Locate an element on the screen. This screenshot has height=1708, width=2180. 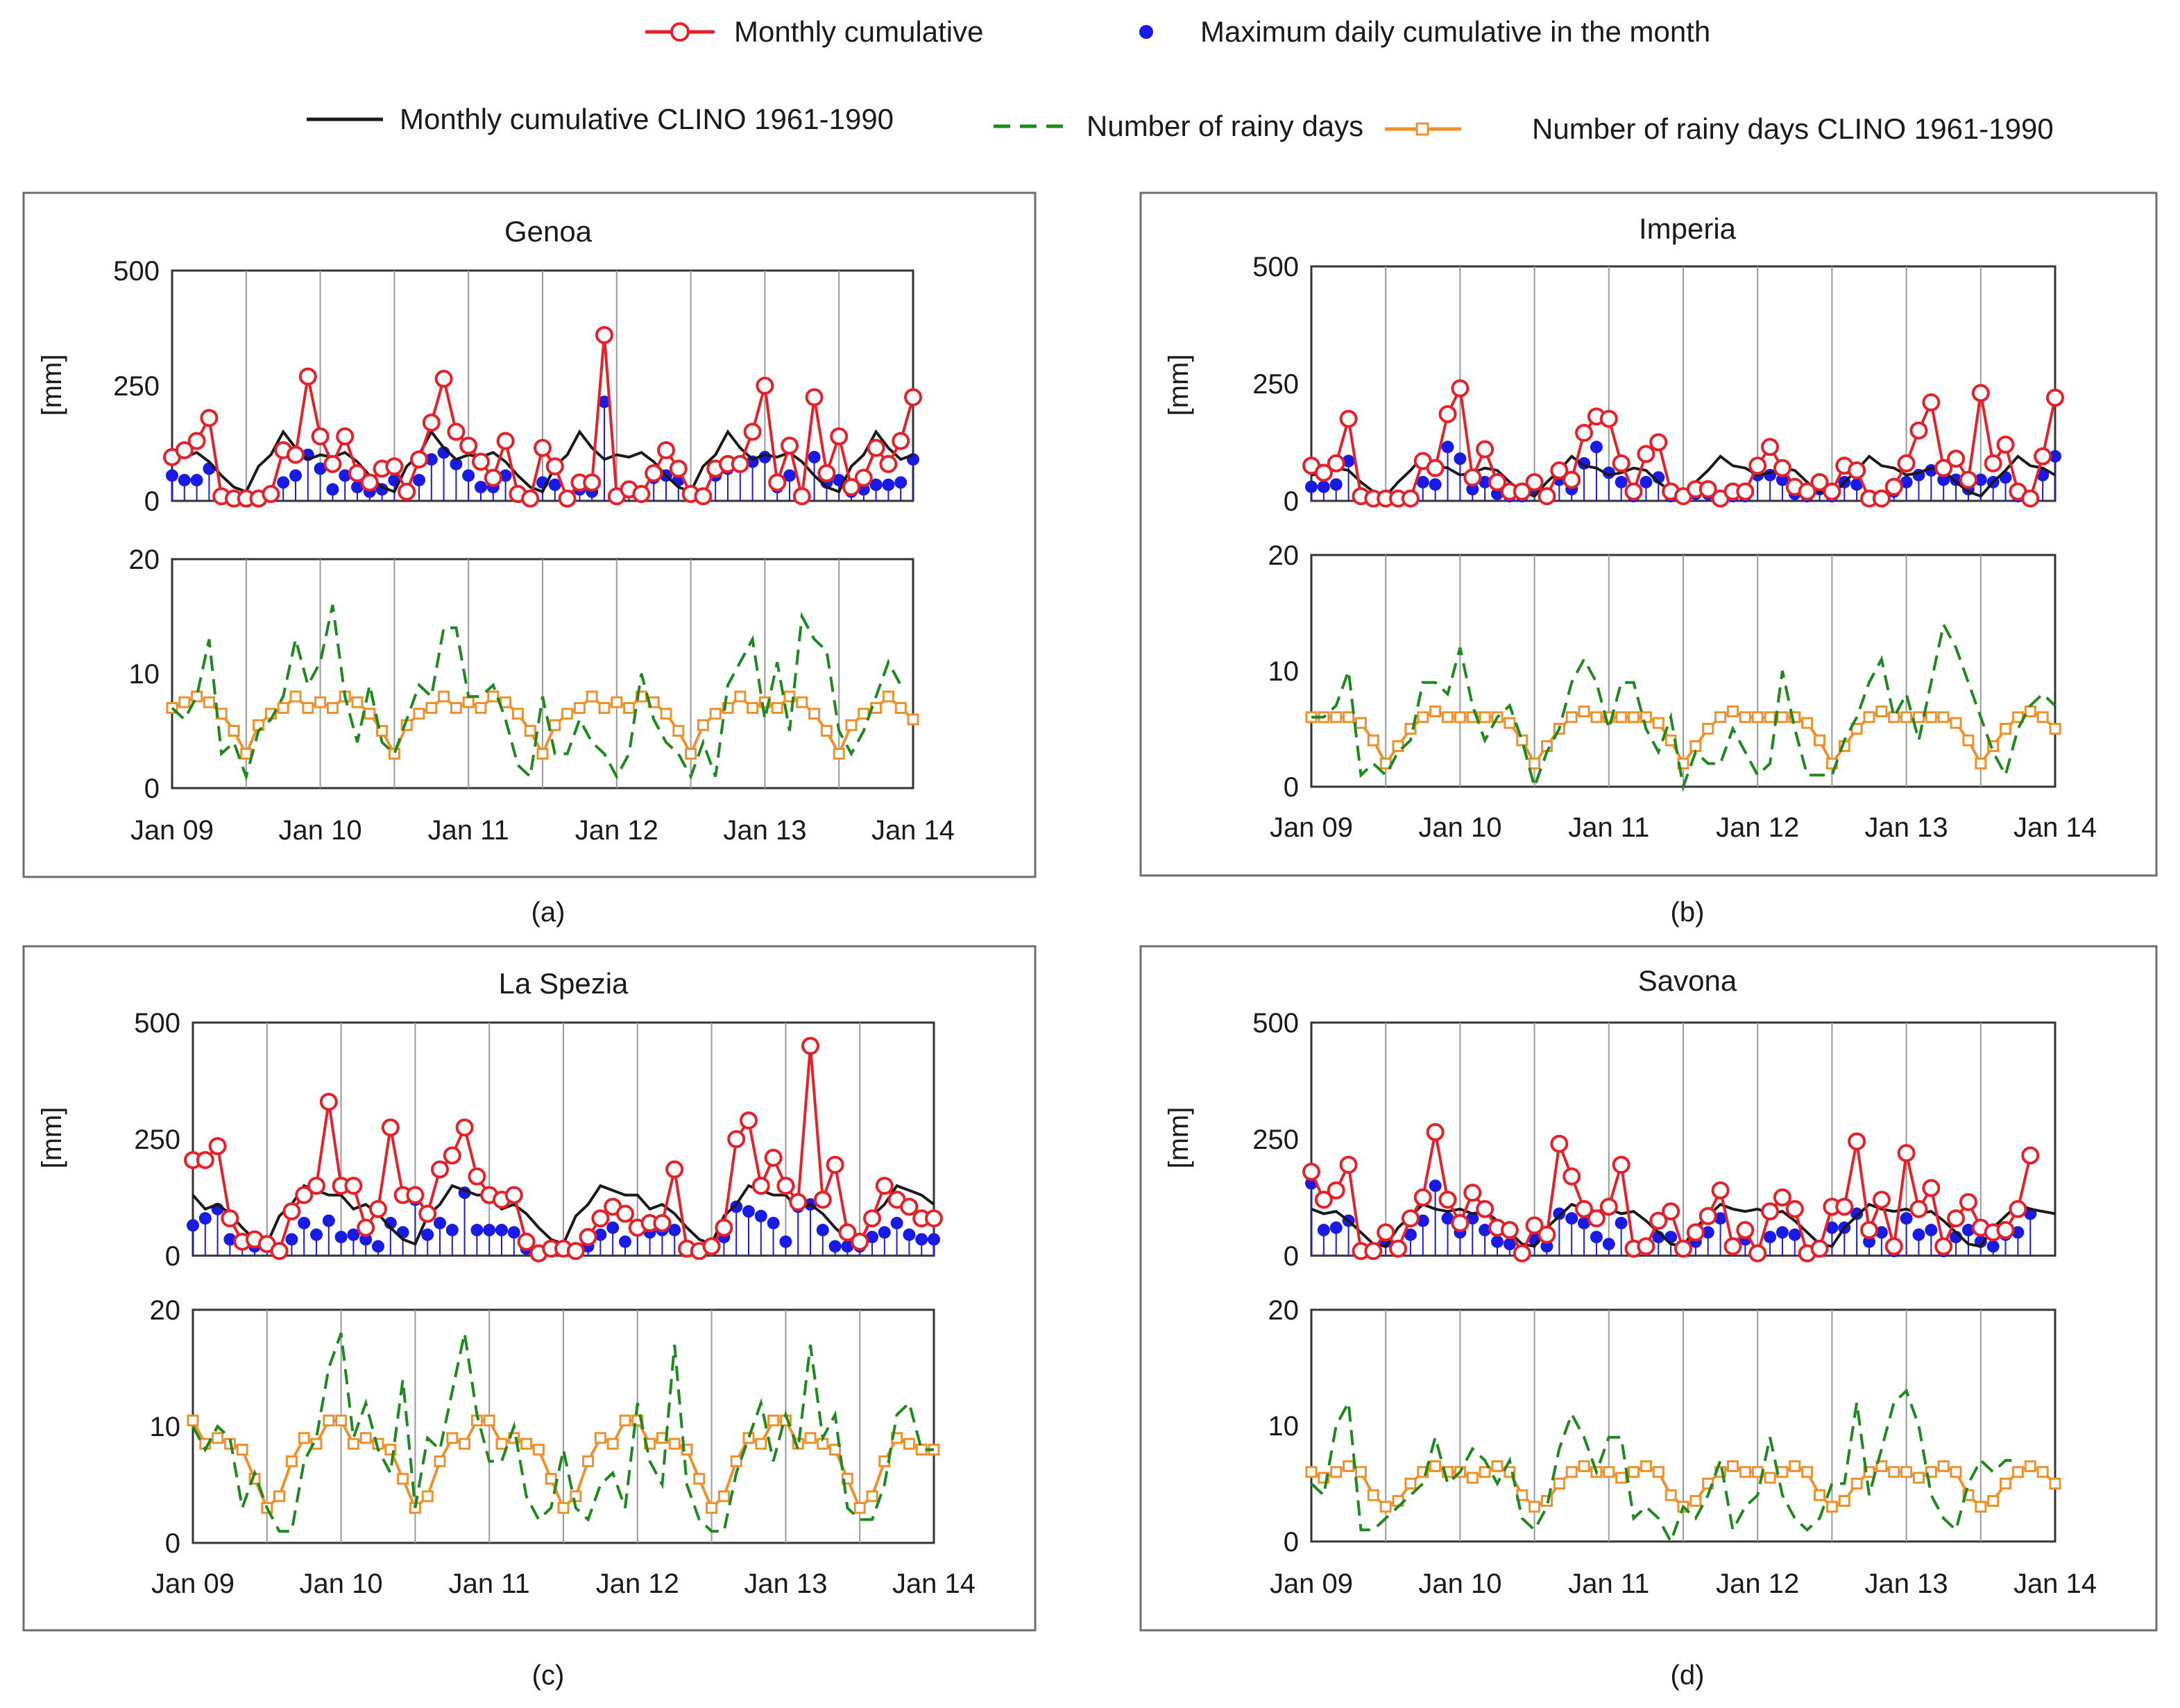
legend-marker-monthly is located at coordinates (680, 32).